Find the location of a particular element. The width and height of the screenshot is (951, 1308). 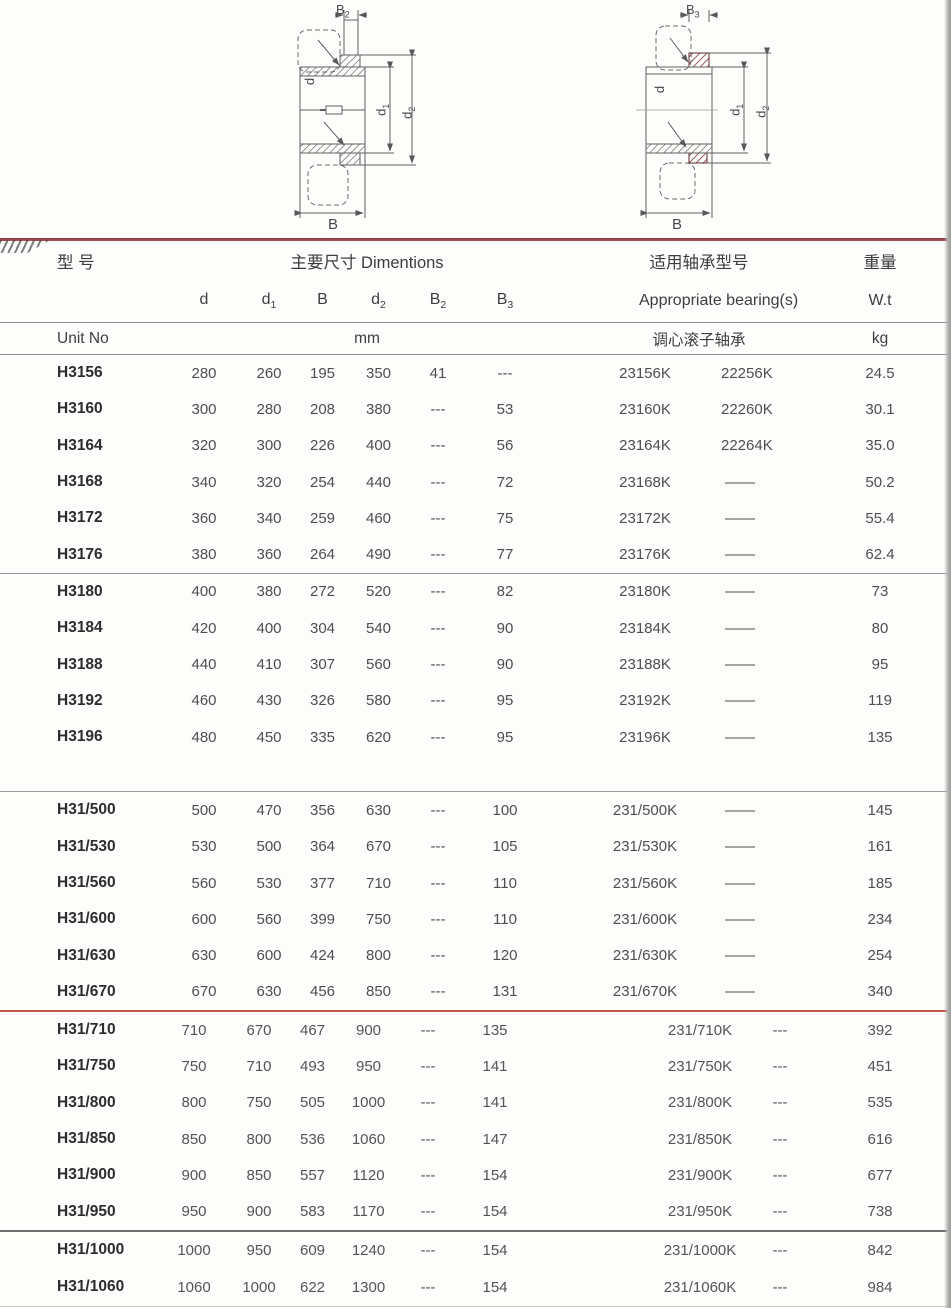

dim-label-d2: d2 is located at coordinates (762, 111).